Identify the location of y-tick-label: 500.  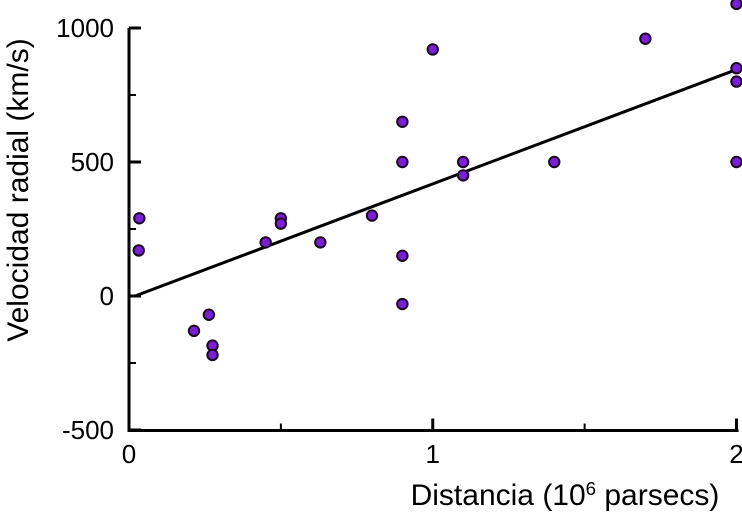
(92, 162).